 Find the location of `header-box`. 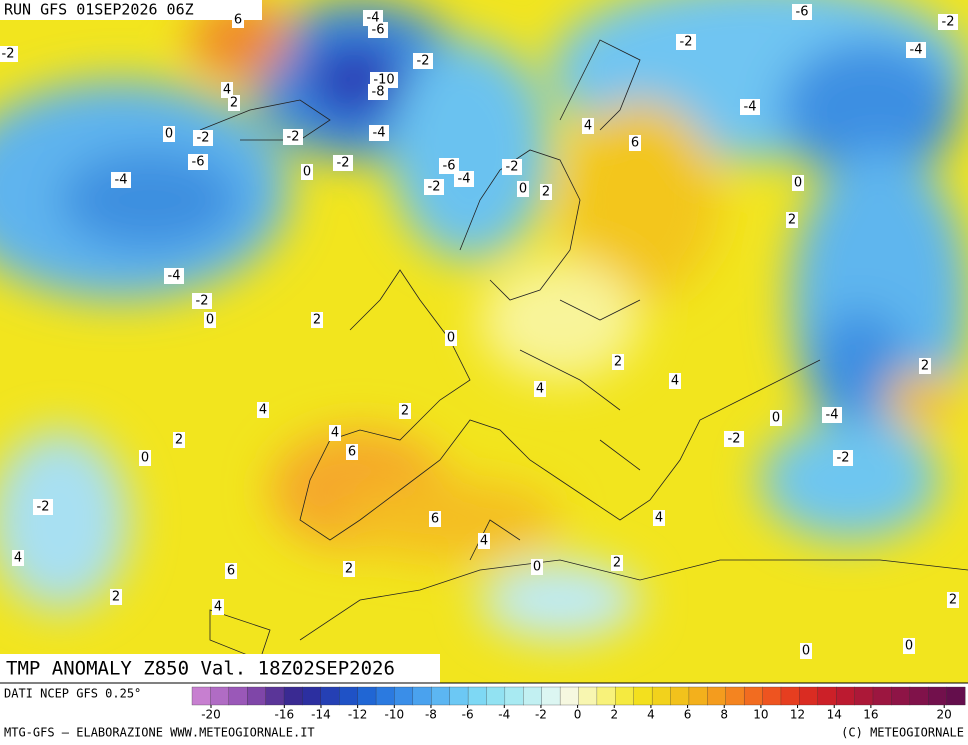

header-box is located at coordinates (131, 10).